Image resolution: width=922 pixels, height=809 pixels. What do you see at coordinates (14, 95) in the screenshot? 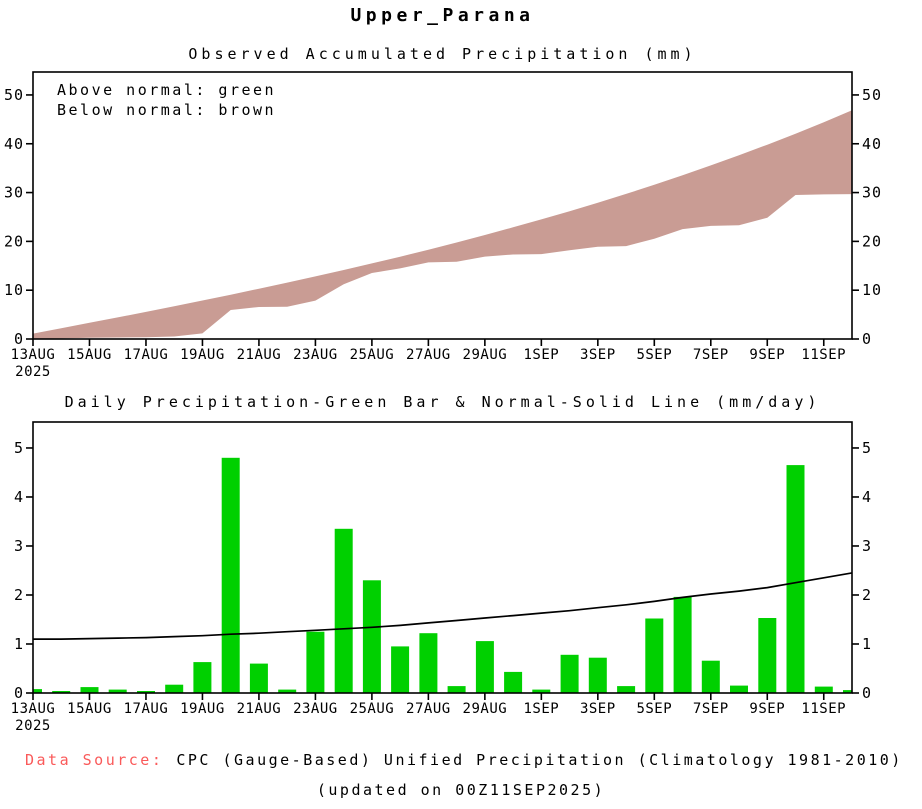
I see `y-tick-label-left: 50` at bounding box center [14, 95].